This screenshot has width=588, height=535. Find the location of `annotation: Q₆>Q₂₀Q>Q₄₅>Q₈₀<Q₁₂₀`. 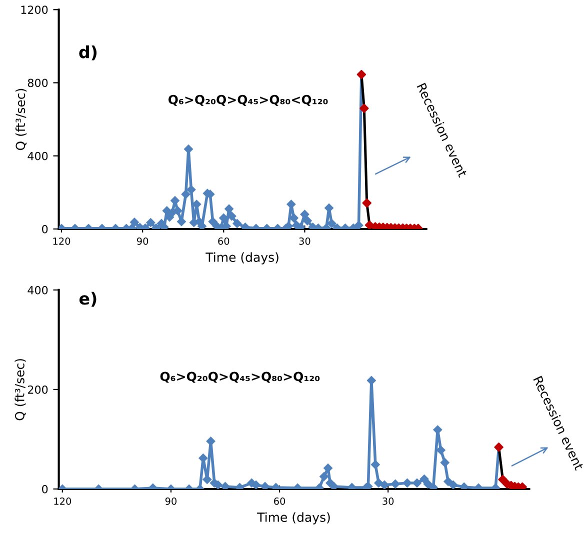

annotation: Q₆>Q₂₀Q>Q₄₅>Q₈₀<Q₁₂₀ is located at coordinates (248, 100).